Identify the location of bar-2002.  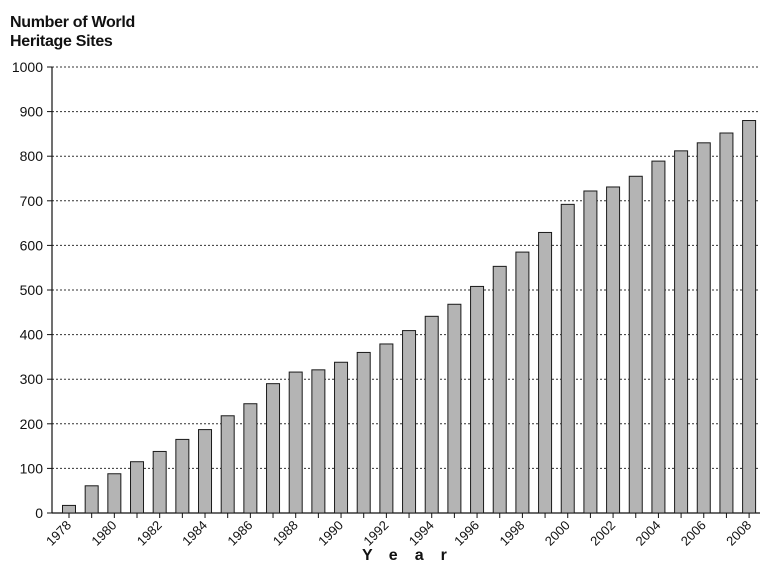
(613, 350).